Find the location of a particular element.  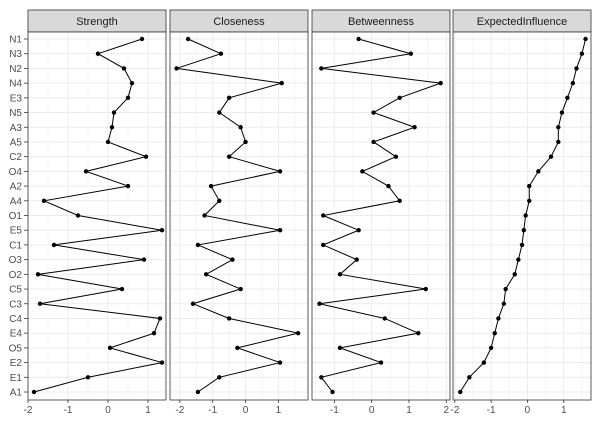

y-tick-label: O2 is located at coordinates (16, 275).